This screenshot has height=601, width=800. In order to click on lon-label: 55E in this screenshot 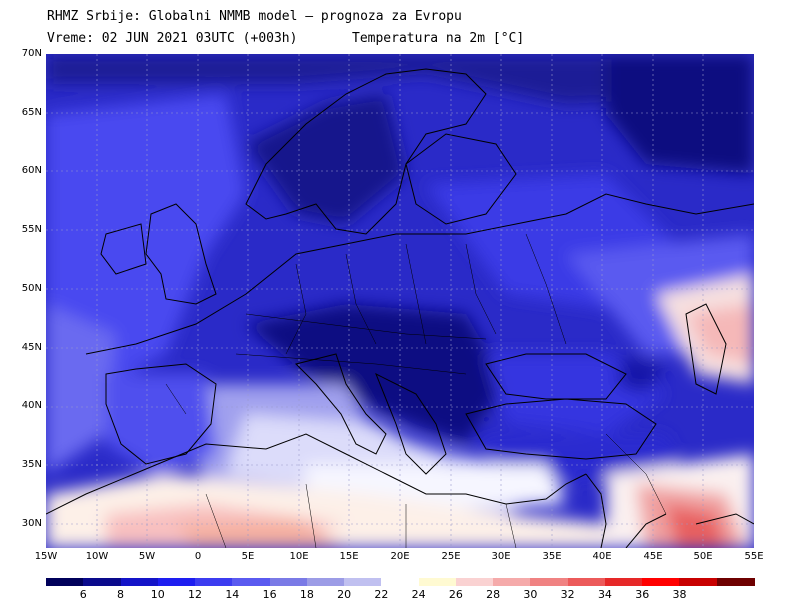, I will do `click(754, 556)`.